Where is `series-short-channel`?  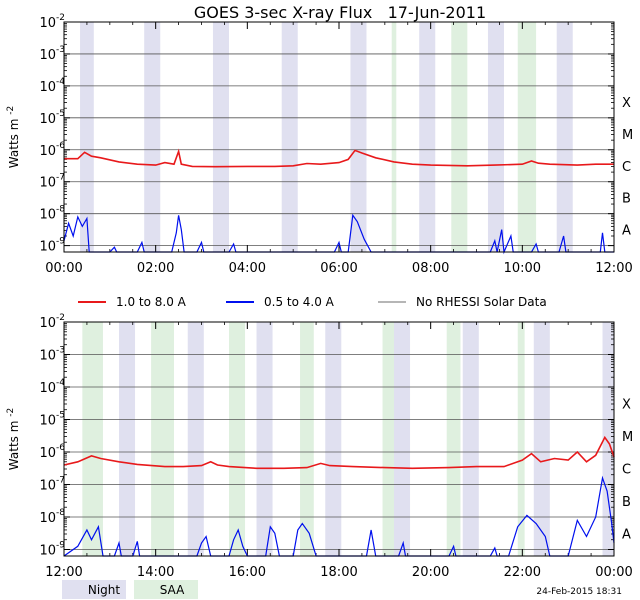 series-short-channel is located at coordinates (339, 516).